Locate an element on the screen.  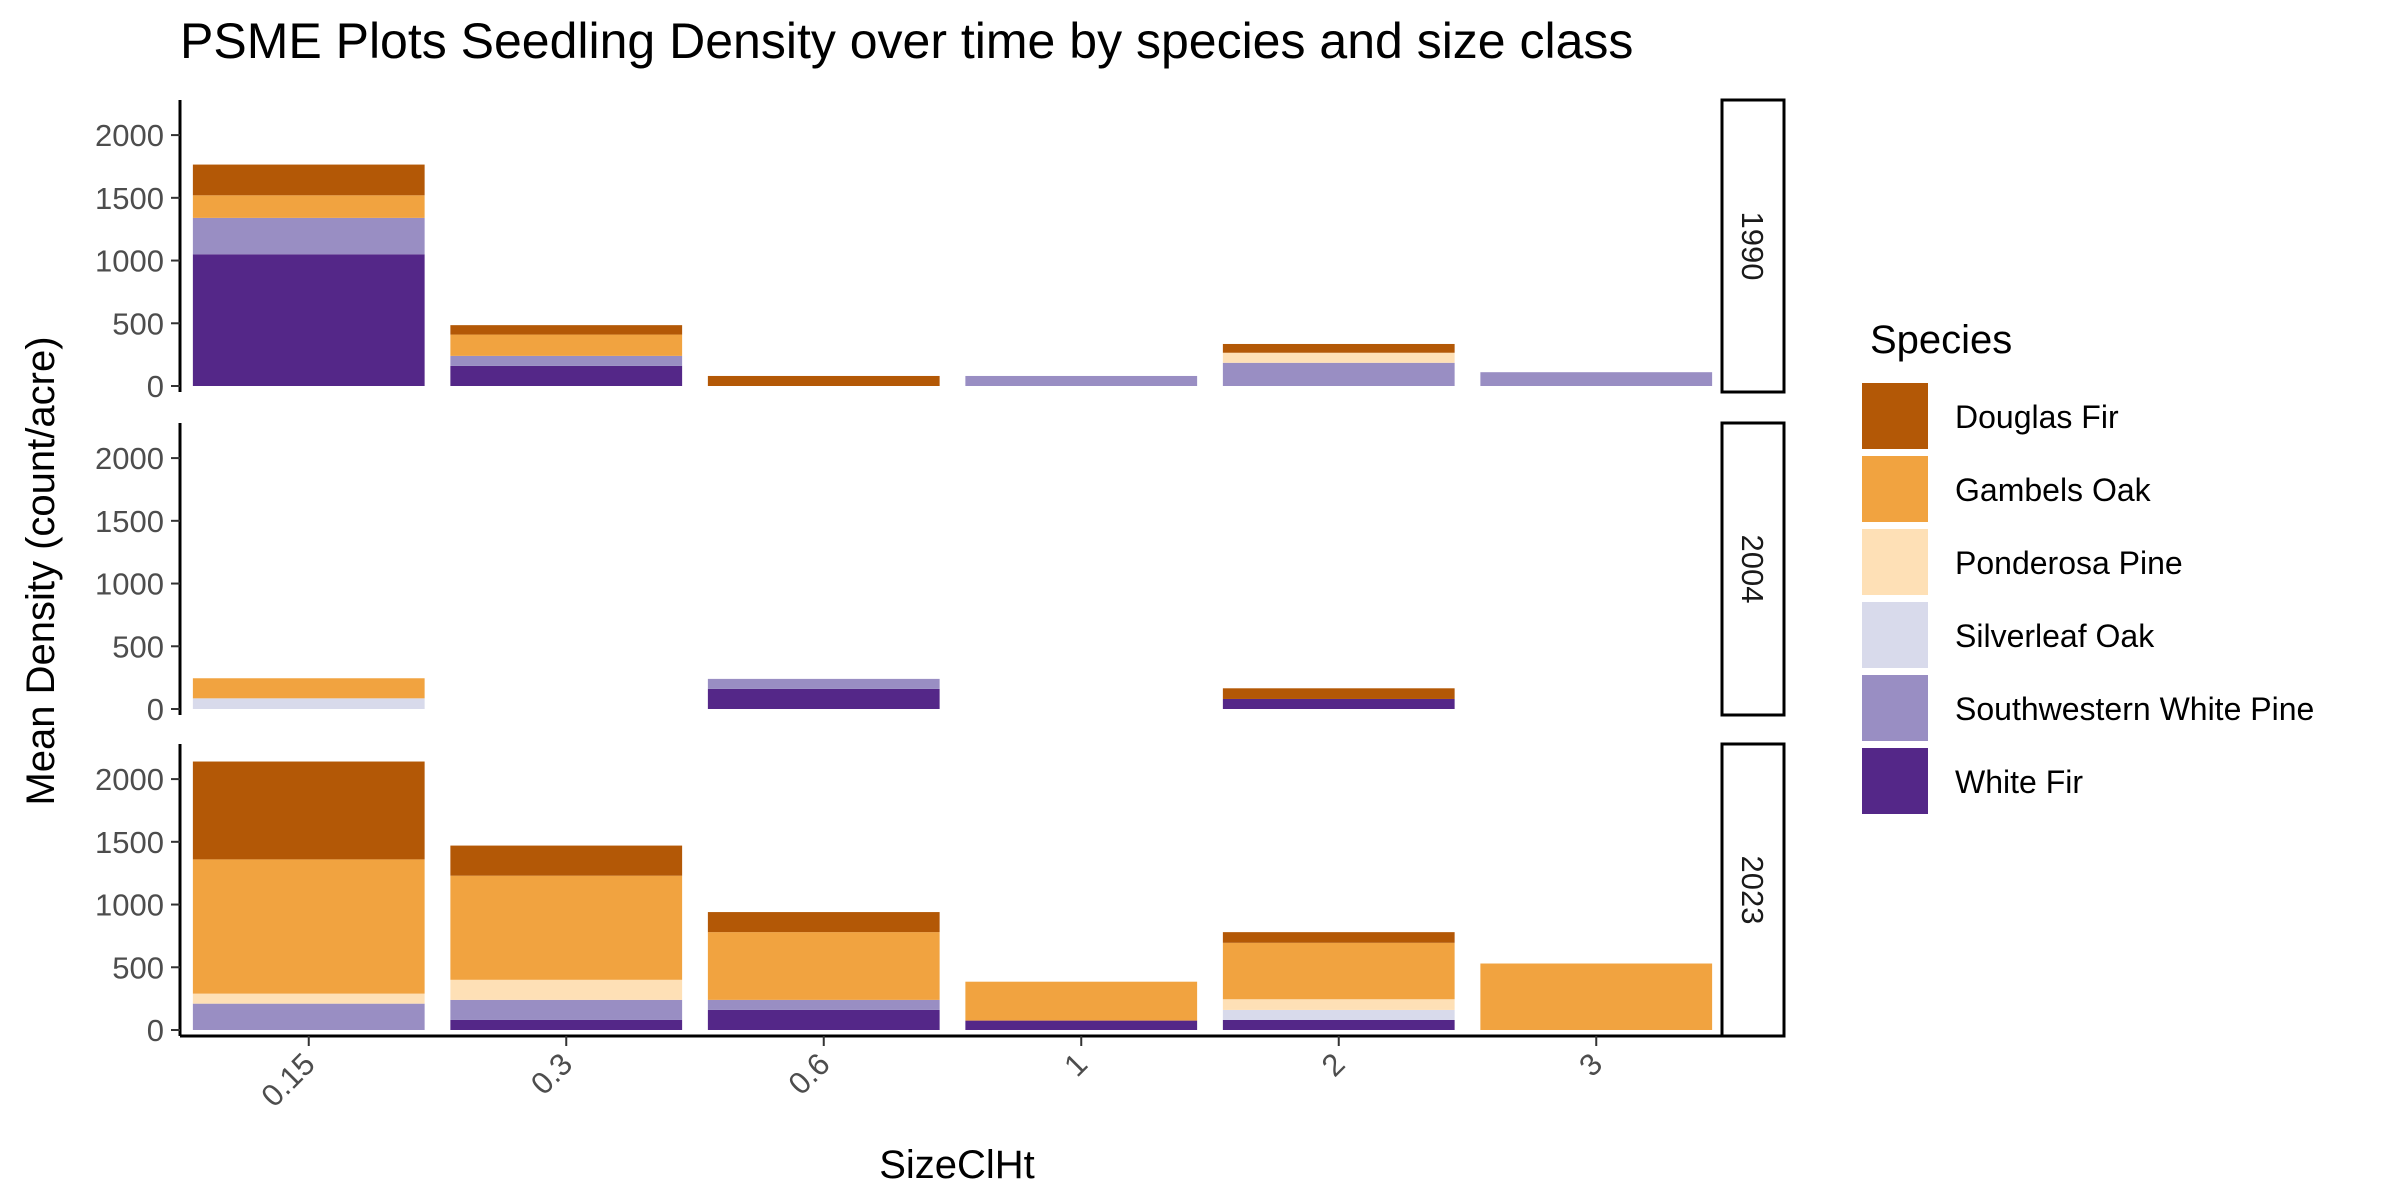
x-tick-label: 2 is located at coordinates (1333, 1064).